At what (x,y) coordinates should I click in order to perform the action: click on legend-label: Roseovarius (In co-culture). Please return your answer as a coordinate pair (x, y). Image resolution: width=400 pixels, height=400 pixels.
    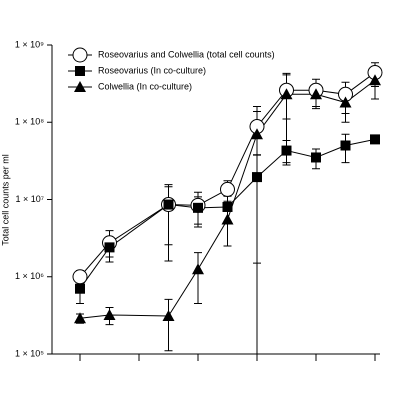
    Looking at the image, I should click on (152, 70).